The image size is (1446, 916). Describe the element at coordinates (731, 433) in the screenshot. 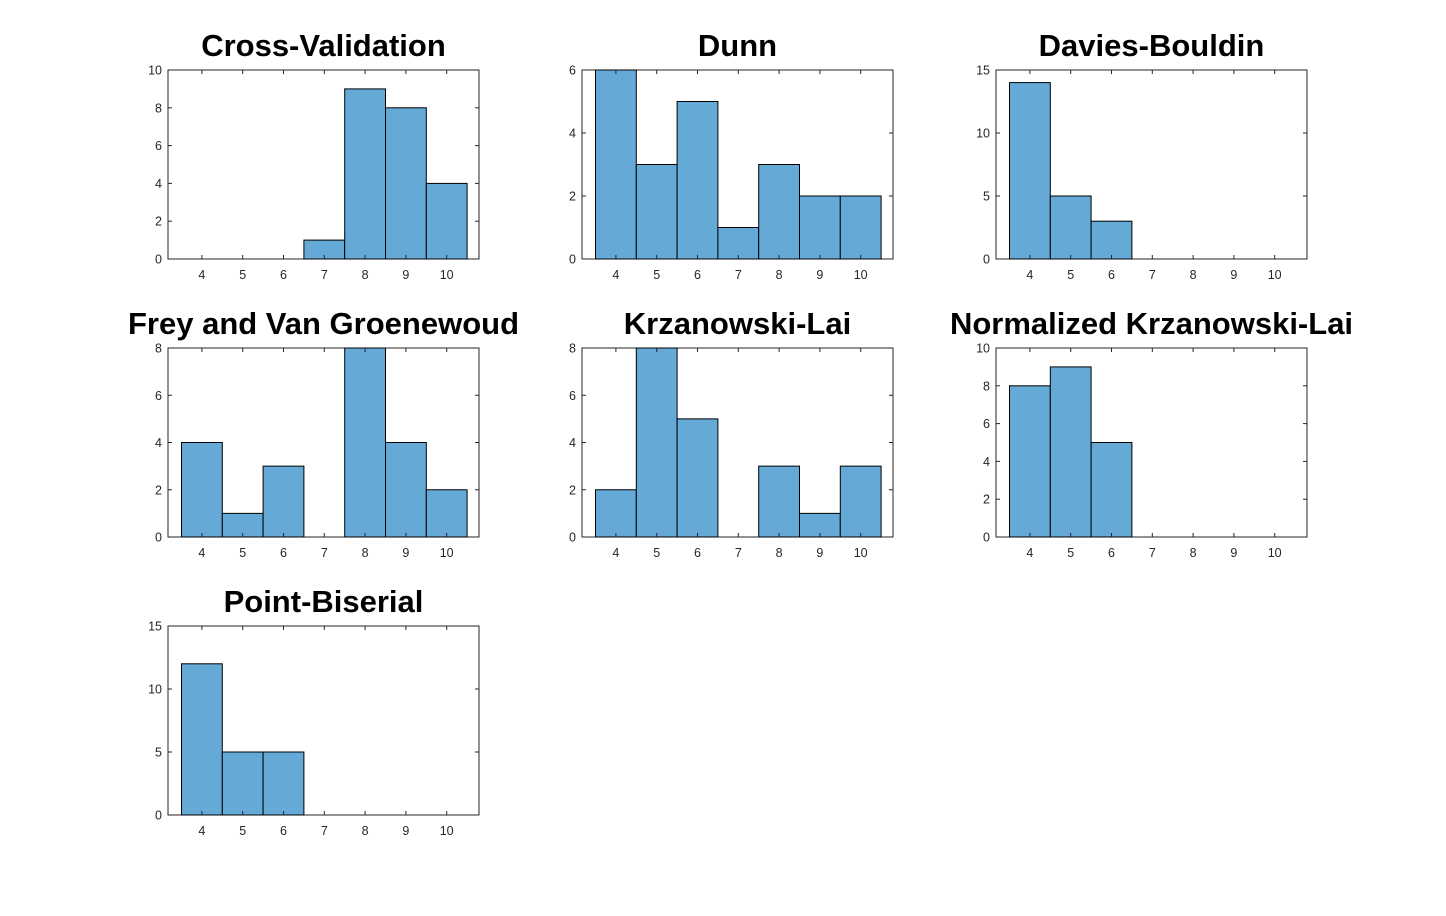

I see `subplot-5: Krzanowski-Lai 0 2 4 6 8 4 5 6 7 8 9 10` at that location.